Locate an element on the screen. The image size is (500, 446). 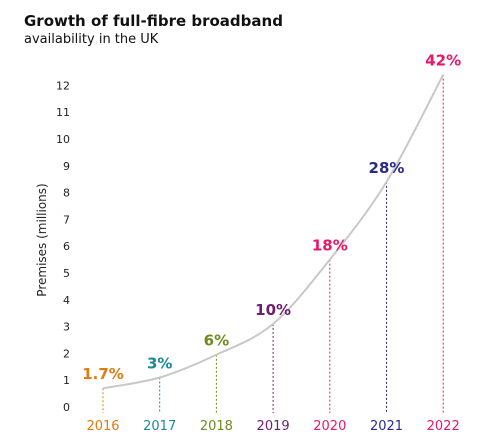
percent-label-2020: 18% is located at coordinates (330, 246).